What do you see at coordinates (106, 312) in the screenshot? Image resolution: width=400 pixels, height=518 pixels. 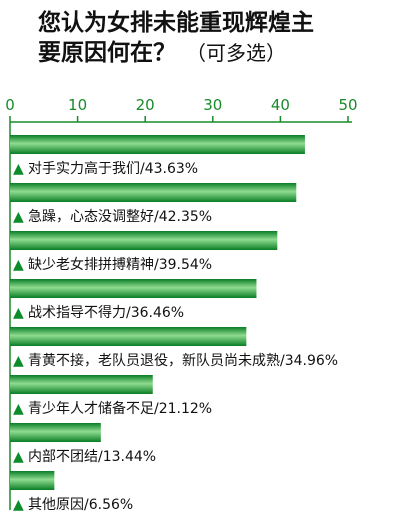 I see `category-label: 战术指导不得力/36.46%` at bounding box center [106, 312].